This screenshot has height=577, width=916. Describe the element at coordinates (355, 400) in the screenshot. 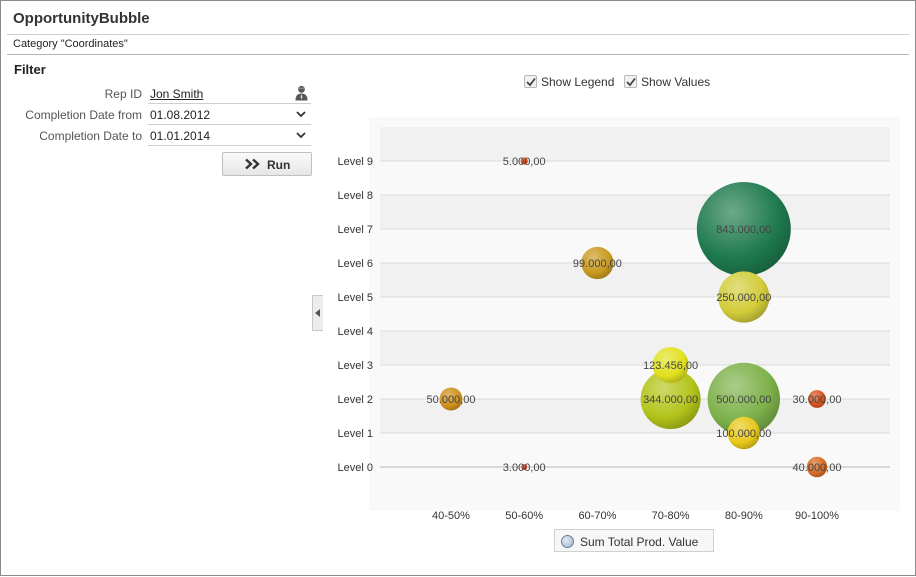

I see `y-tick-label: Level 2` at that location.